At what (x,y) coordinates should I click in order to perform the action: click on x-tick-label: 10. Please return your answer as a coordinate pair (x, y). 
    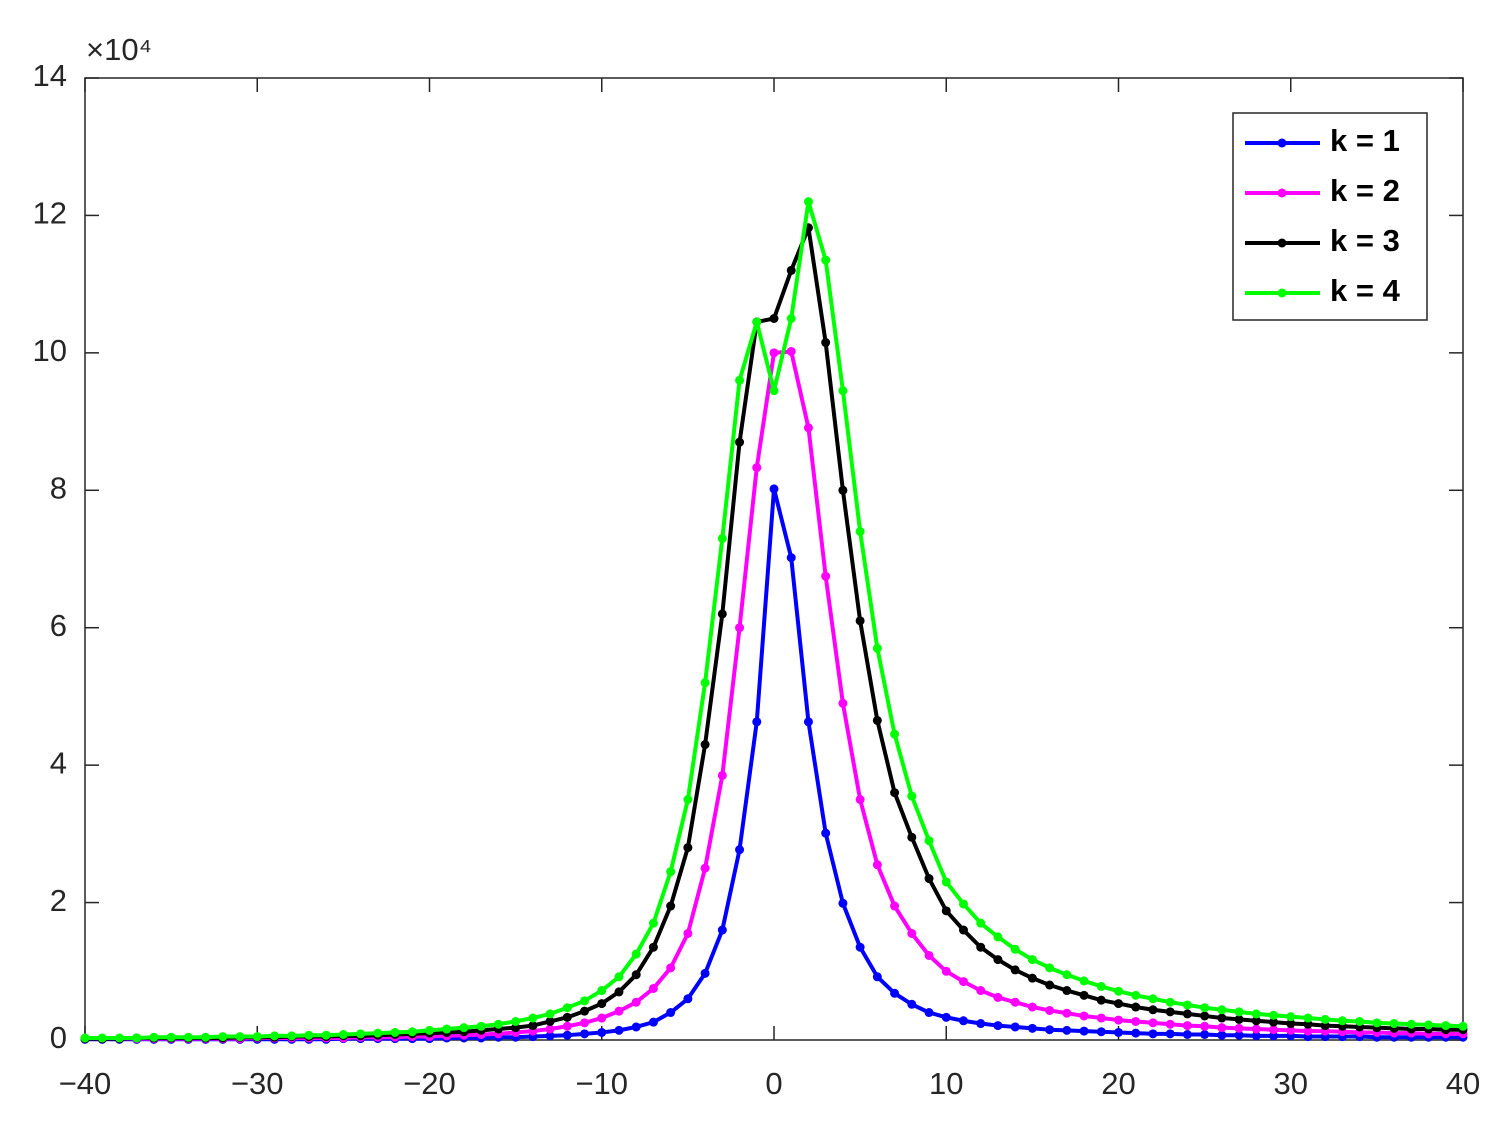
    Looking at the image, I should click on (946, 1083).